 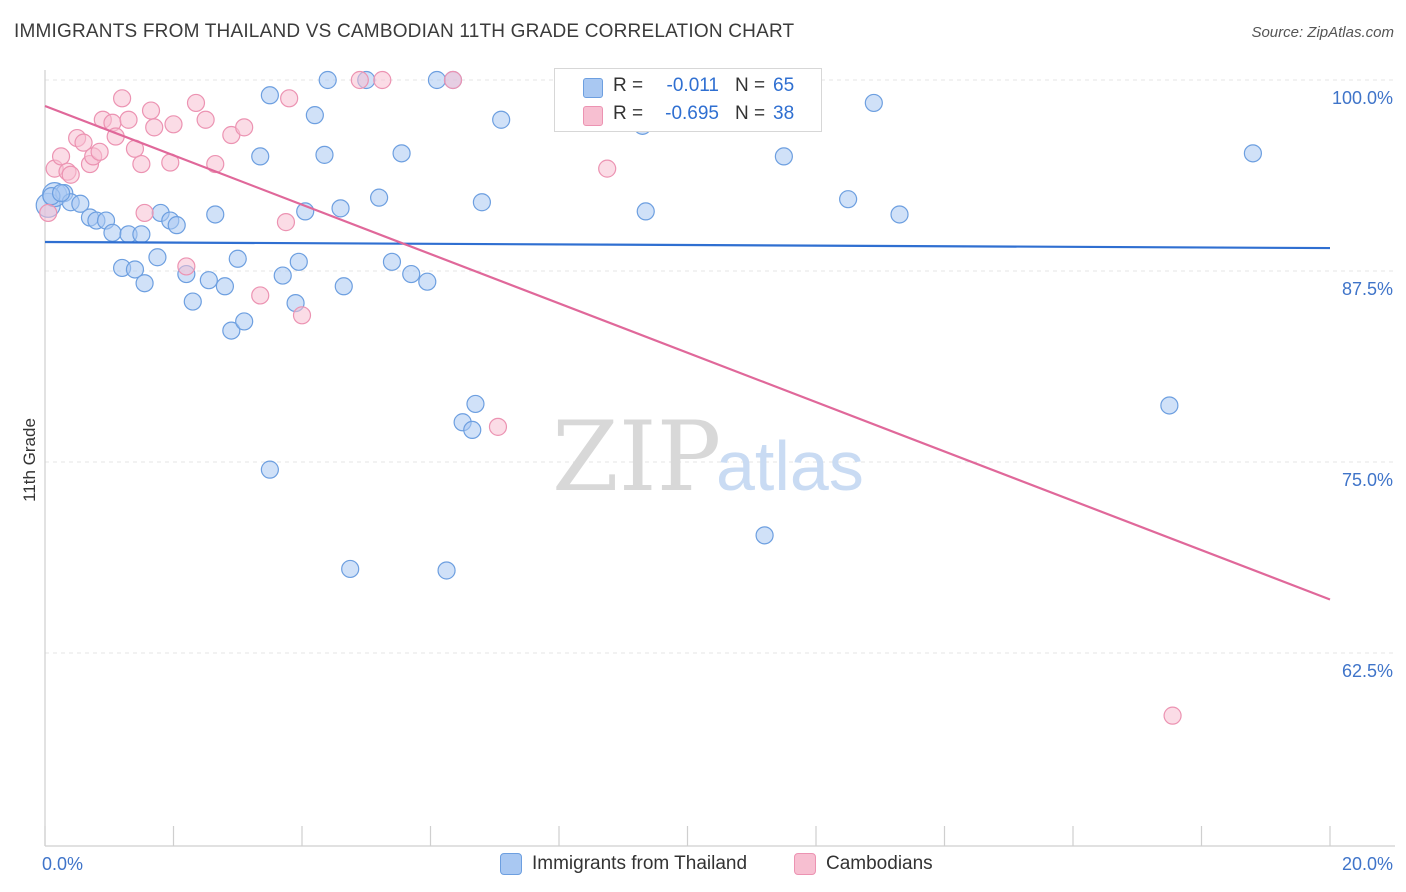 What do you see at coordinates (692, 113) in the screenshot?
I see `r-value: -0.695` at bounding box center [692, 113].